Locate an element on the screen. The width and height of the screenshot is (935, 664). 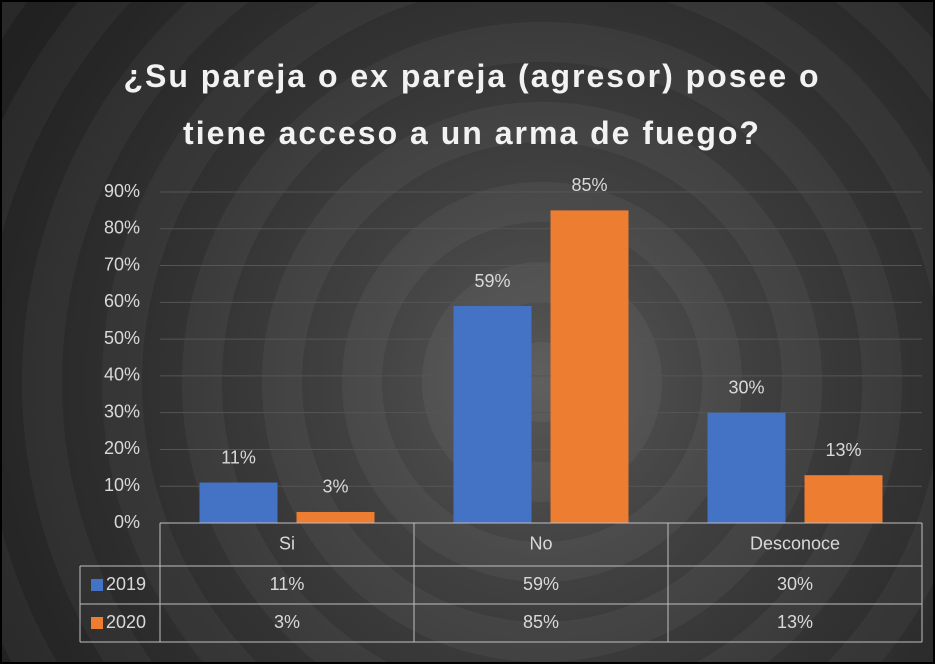
table-cell: 11% is located at coordinates (287, 584).